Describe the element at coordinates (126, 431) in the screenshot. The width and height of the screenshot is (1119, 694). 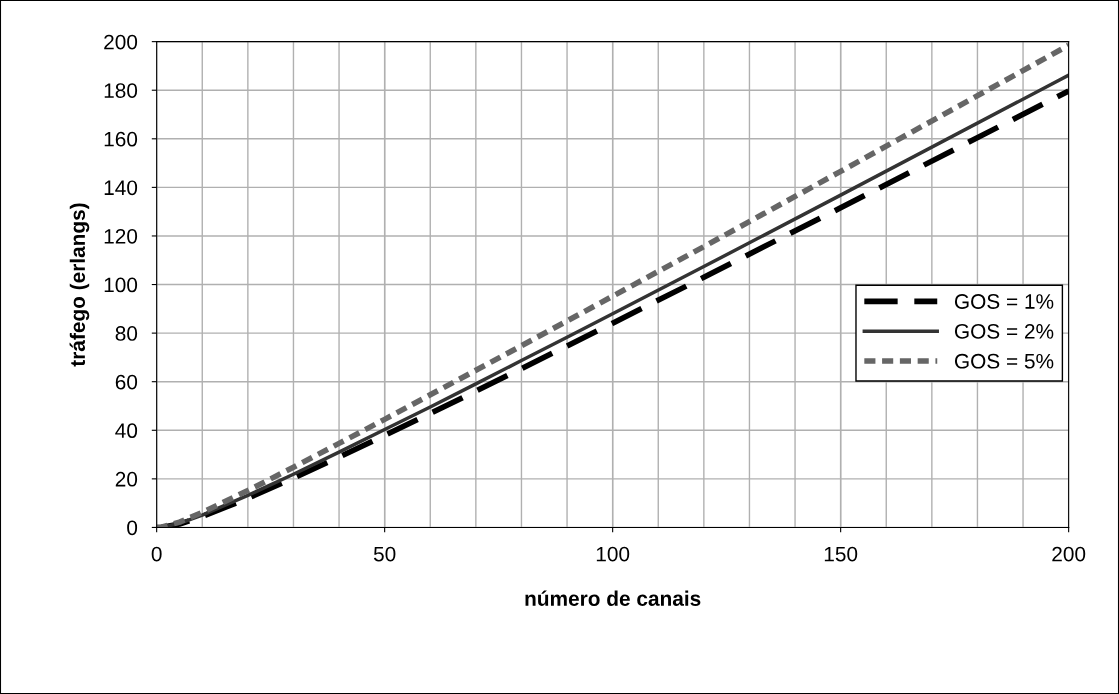
I see `y-tick-label: 40` at that location.